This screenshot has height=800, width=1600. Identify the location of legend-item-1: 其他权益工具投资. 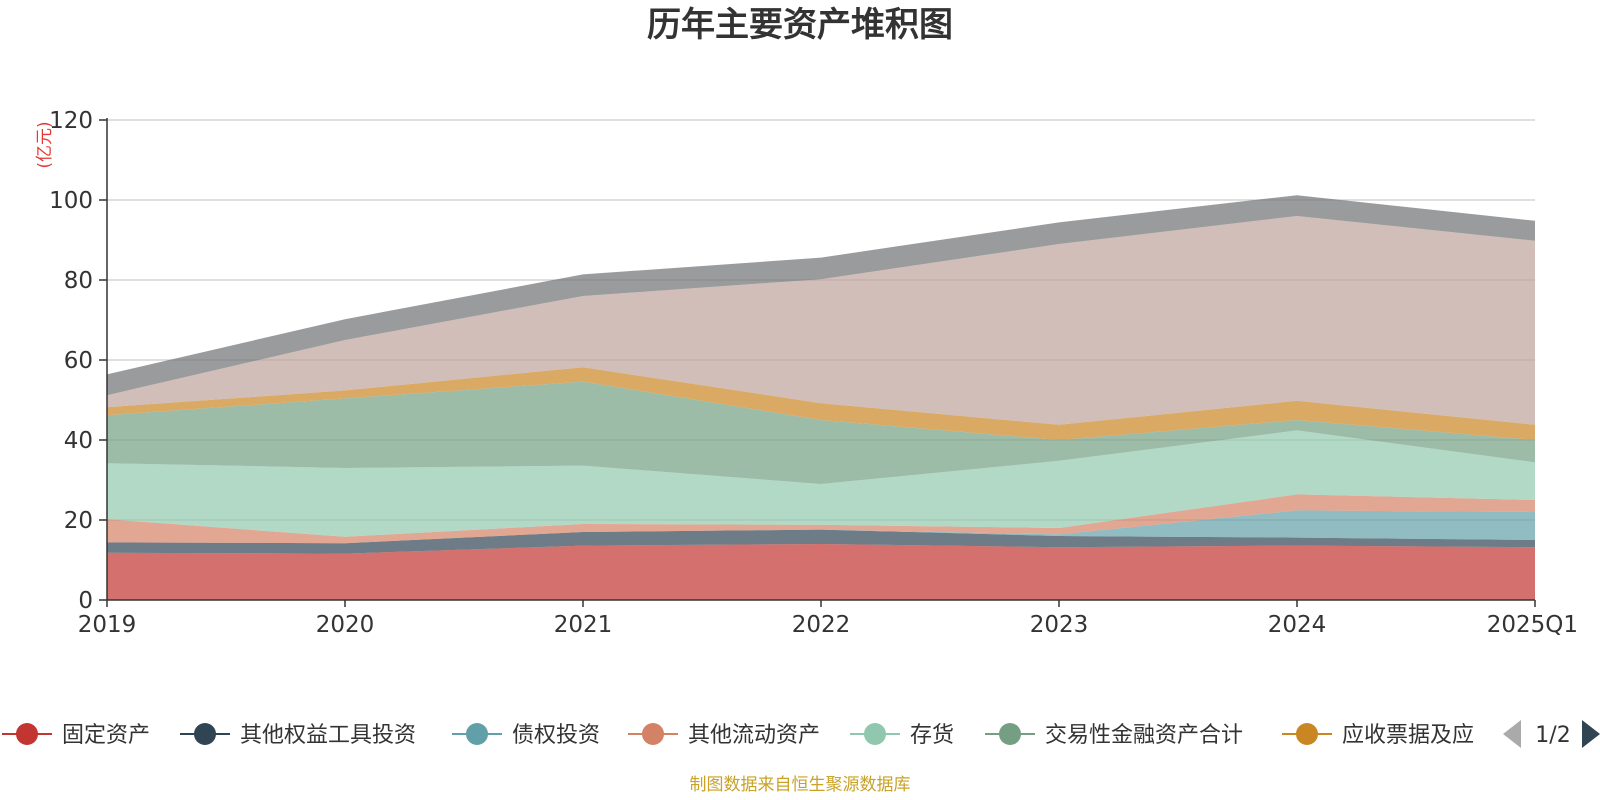
(298, 735).